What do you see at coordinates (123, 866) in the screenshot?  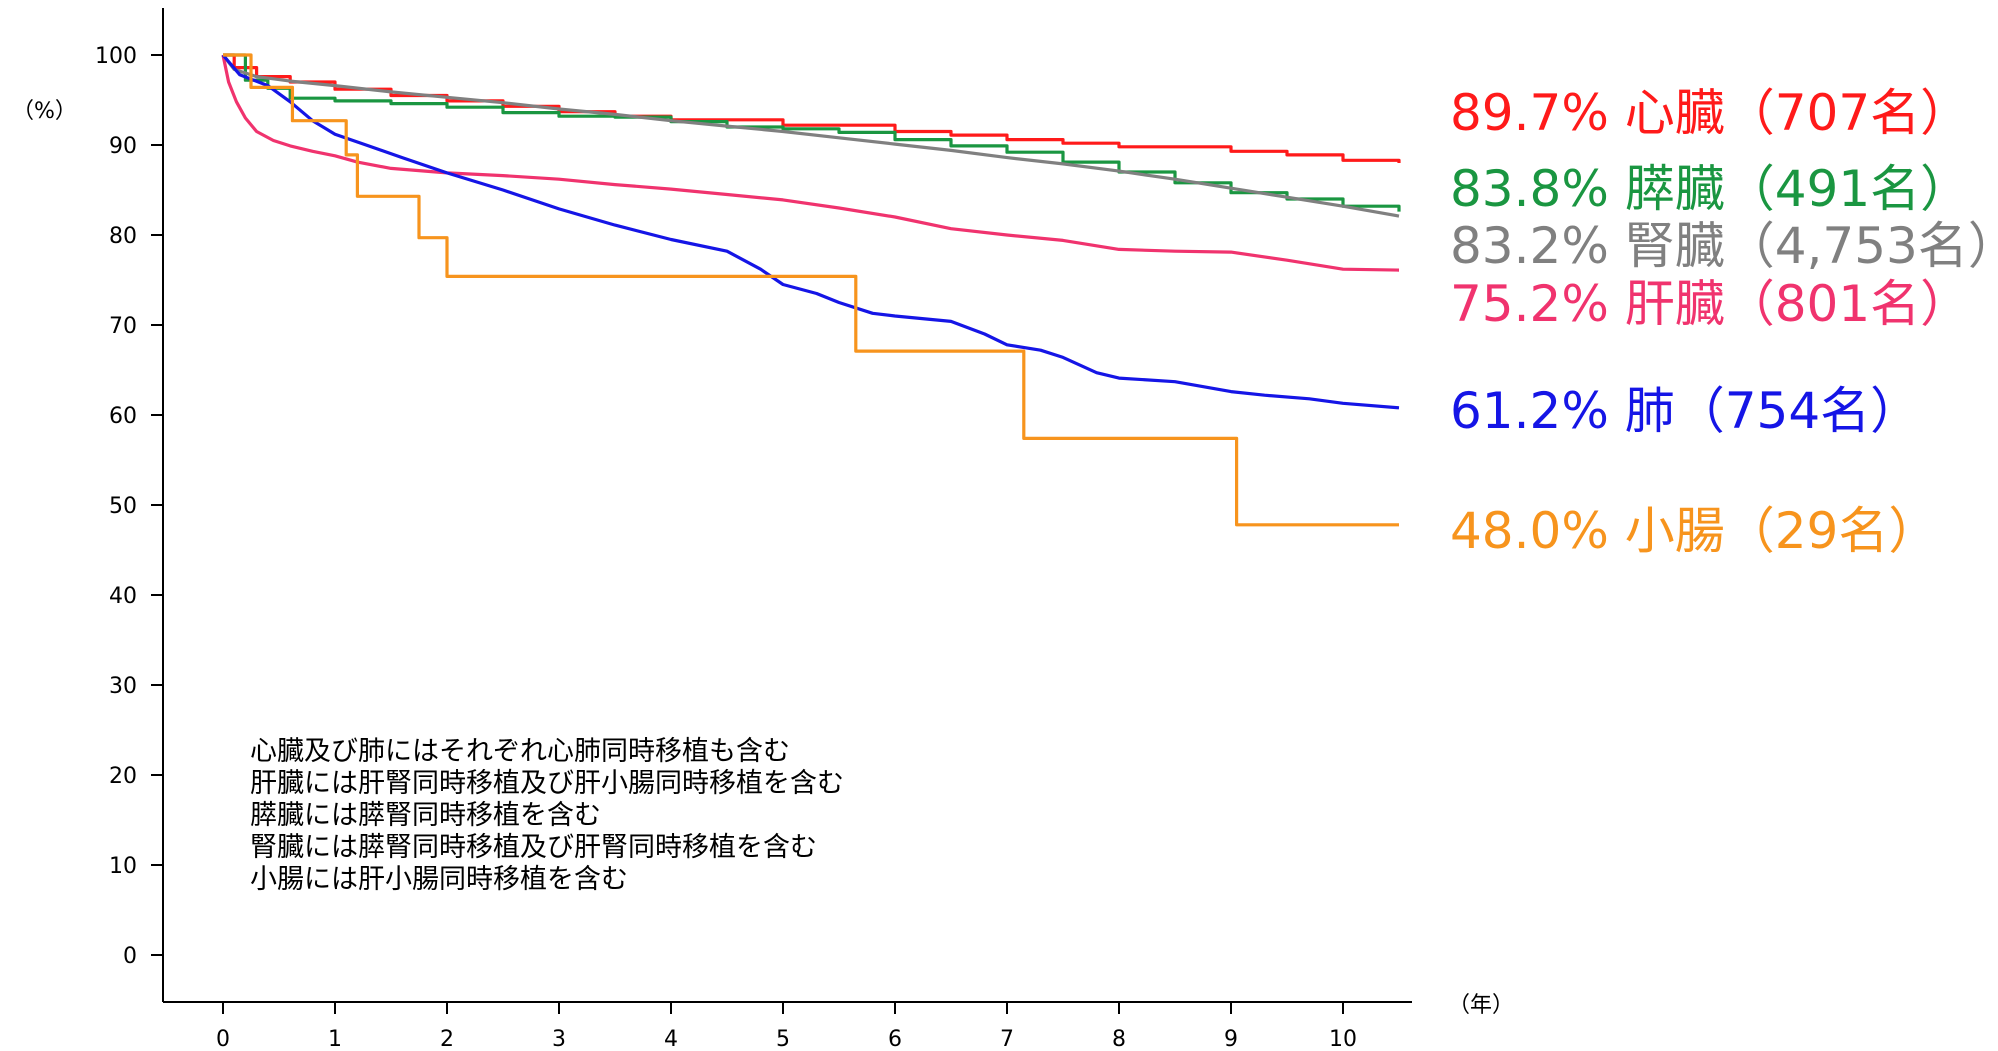 I see `y-tick-label: 10` at bounding box center [123, 866].